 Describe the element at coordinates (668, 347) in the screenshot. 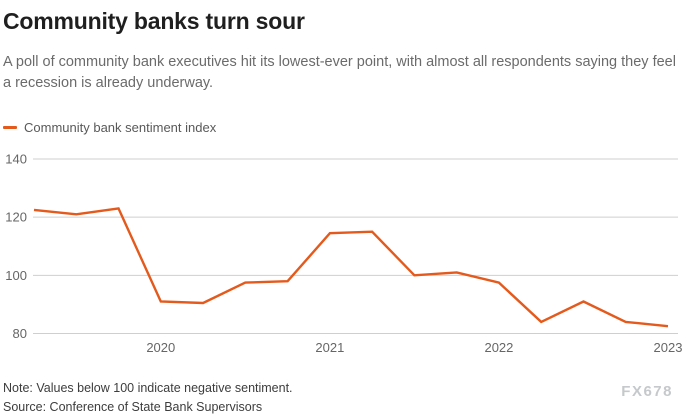

I see `x-axis-label-2023: 2023` at that location.